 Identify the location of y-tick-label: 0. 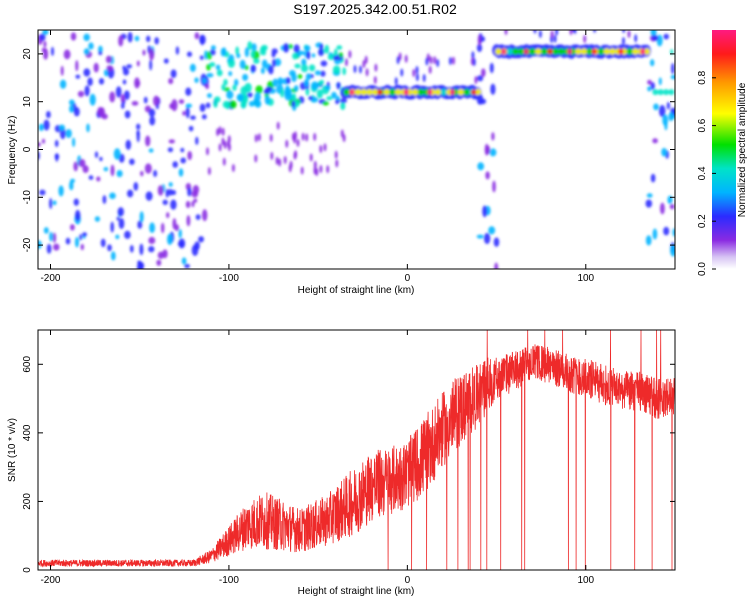
(27, 570).